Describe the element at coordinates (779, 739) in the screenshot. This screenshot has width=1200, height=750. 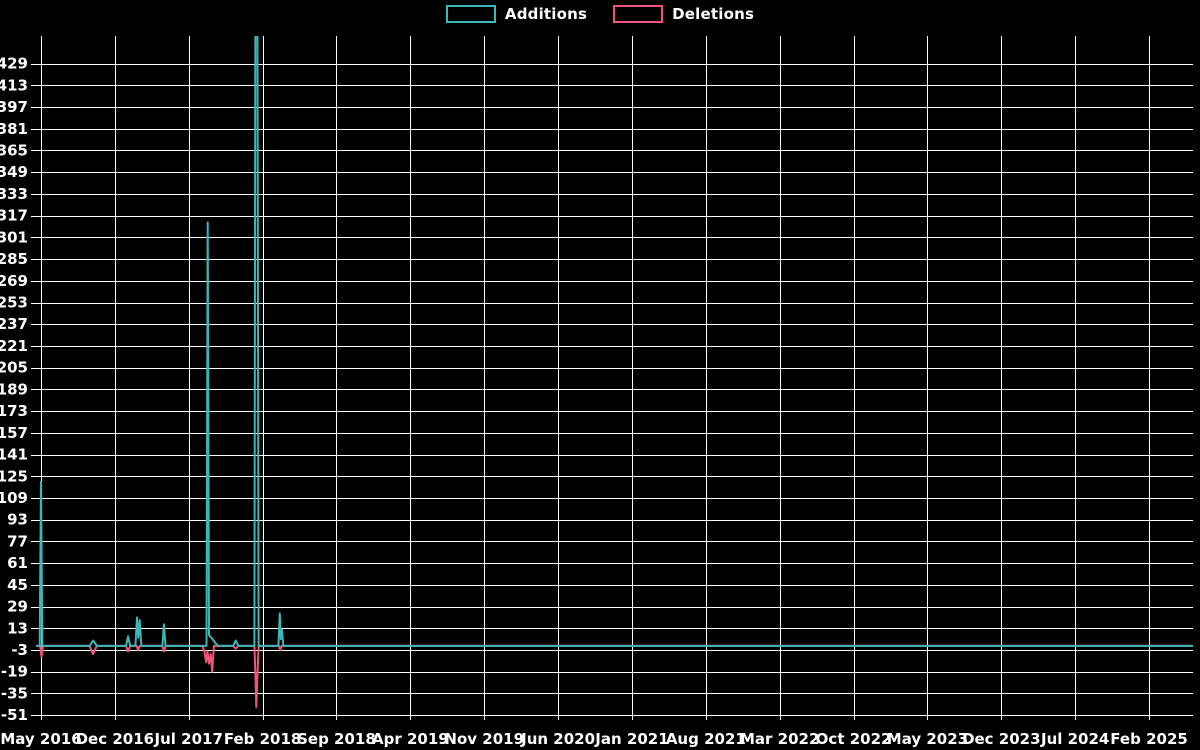
I see `x-axis-tick-label: Mar 2022` at that location.